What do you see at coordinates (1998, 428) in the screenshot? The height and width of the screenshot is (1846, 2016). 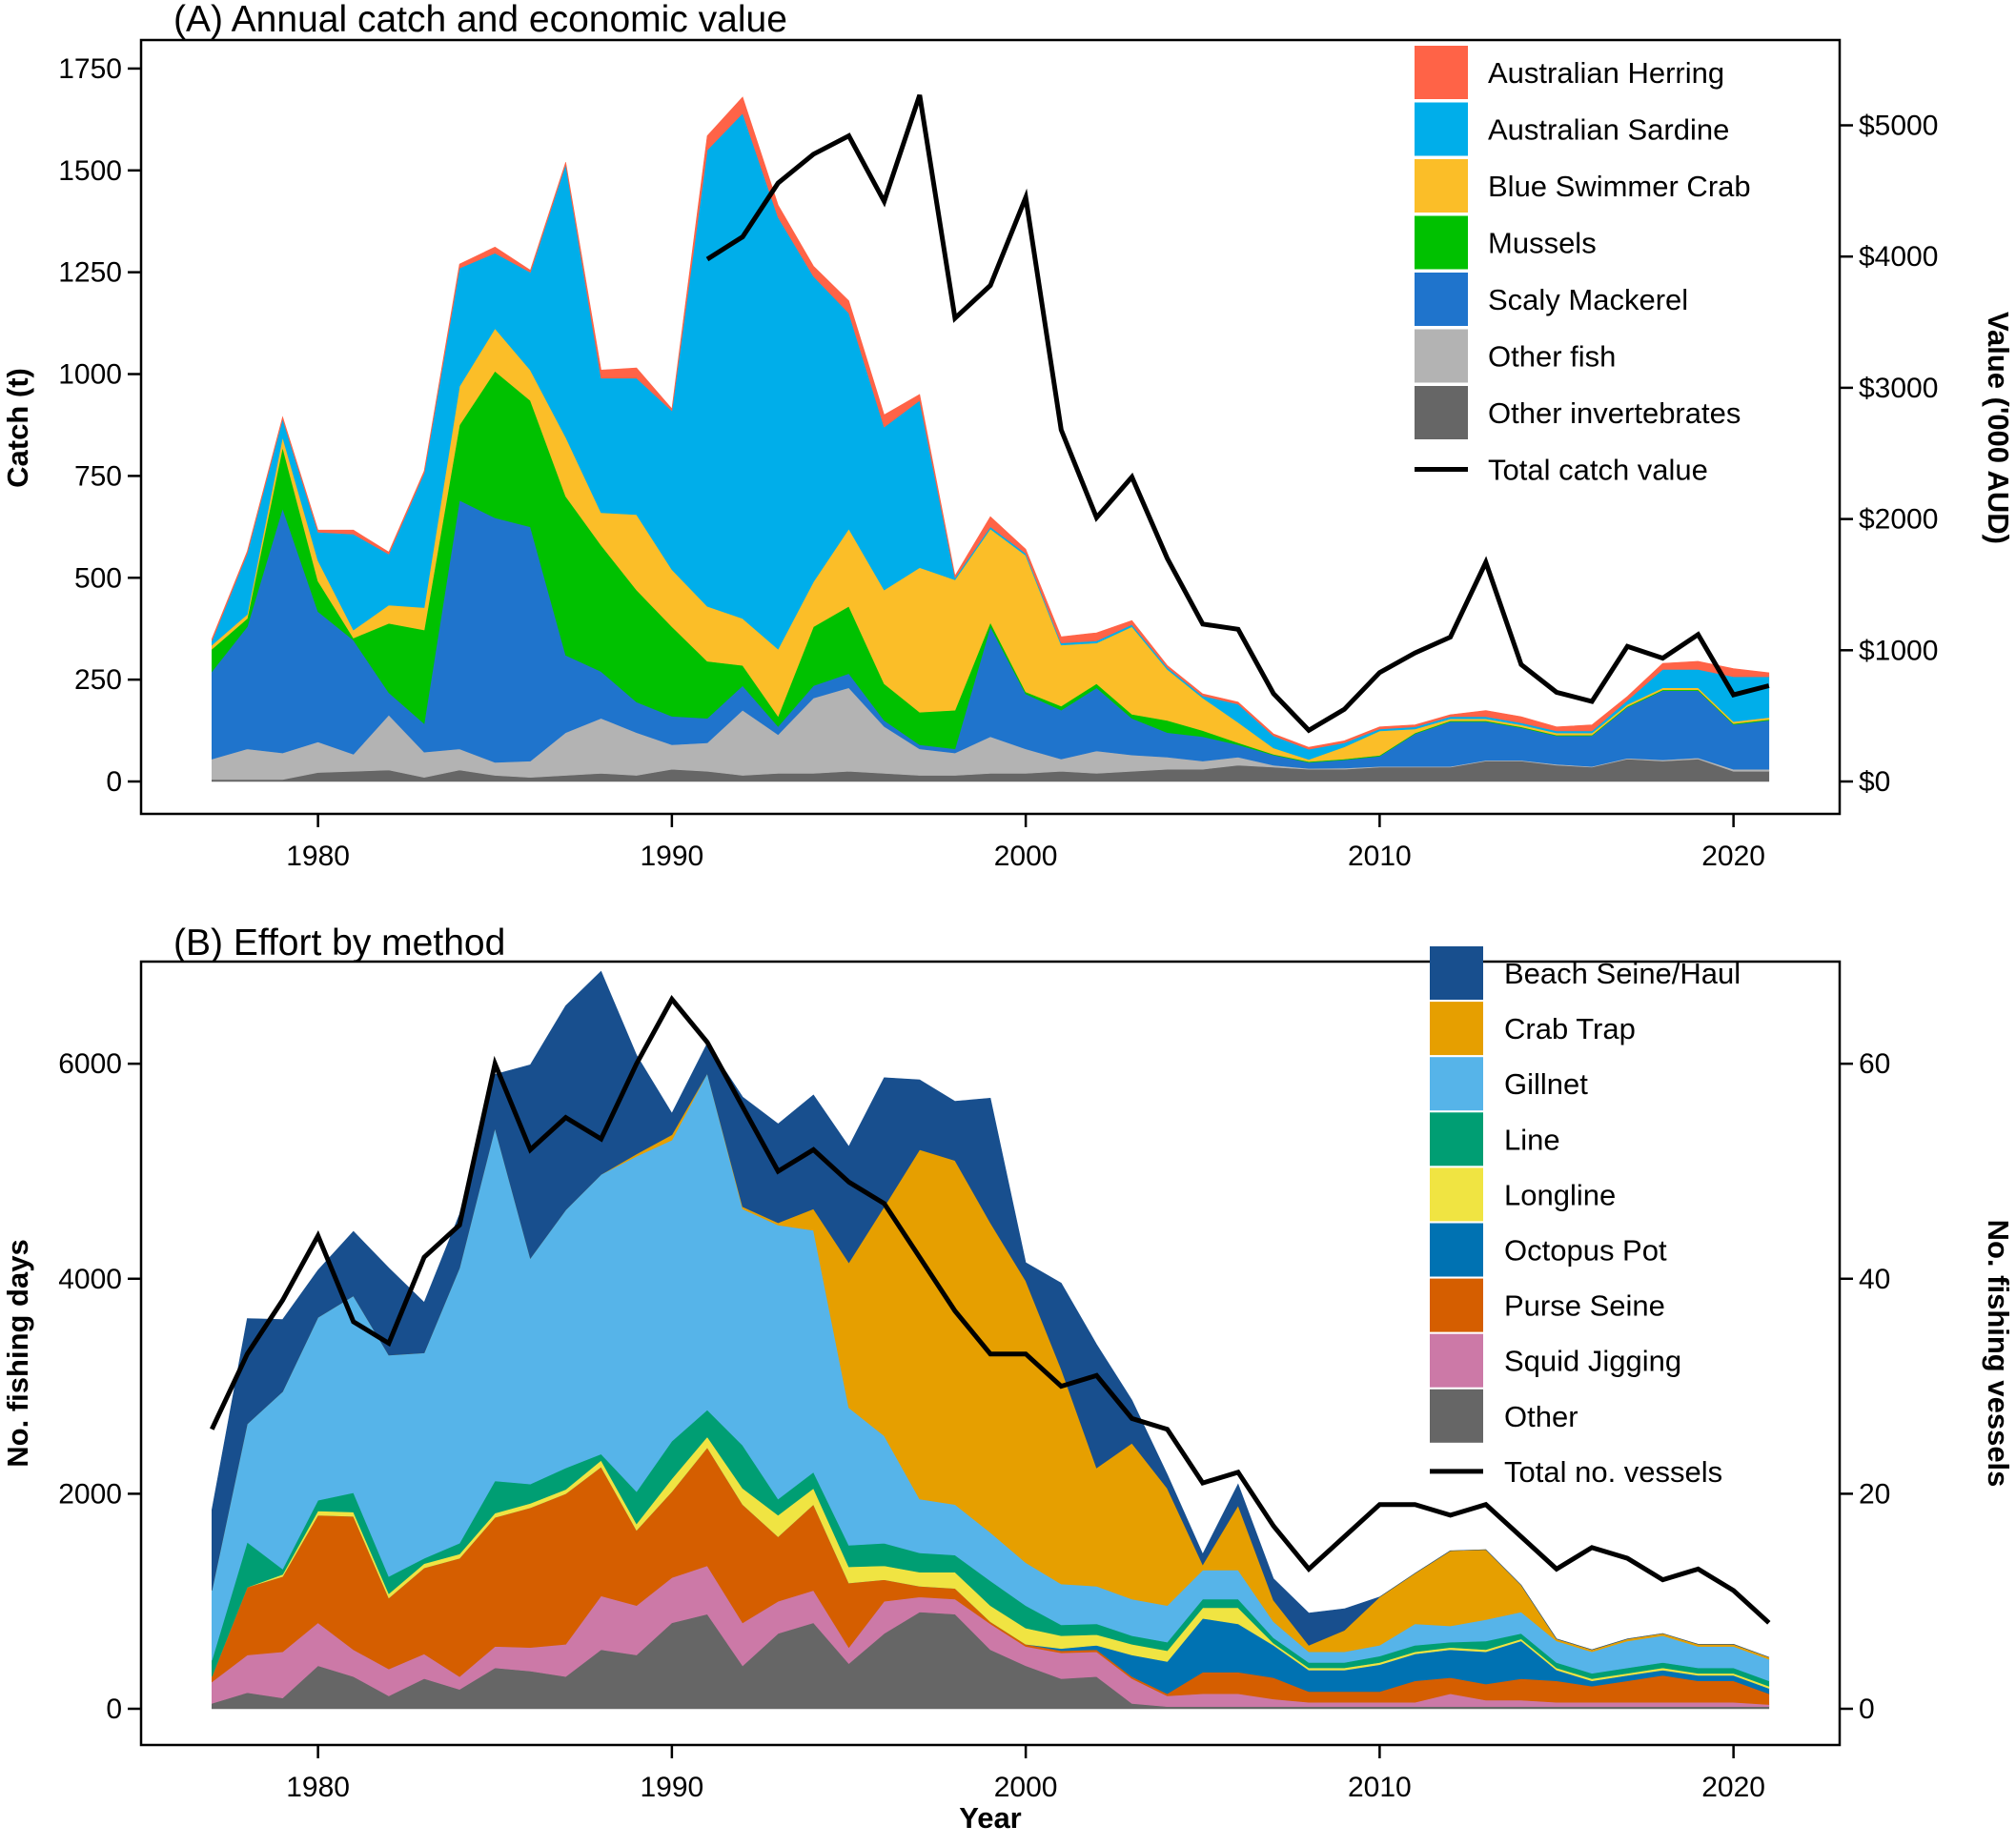 I see `panel-a-y2-axis-label: Value ('000 AUD)` at bounding box center [1998, 428].